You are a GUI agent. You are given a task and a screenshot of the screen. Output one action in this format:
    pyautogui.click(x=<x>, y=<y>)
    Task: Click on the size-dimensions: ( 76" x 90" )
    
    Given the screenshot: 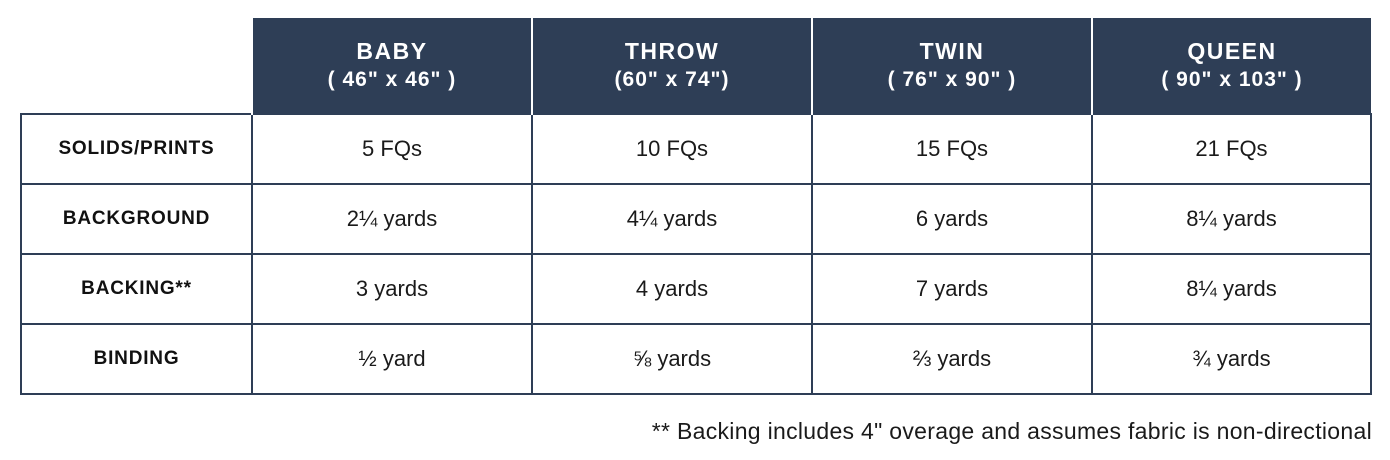 What is the action you would take?
    pyautogui.click(x=952, y=79)
    